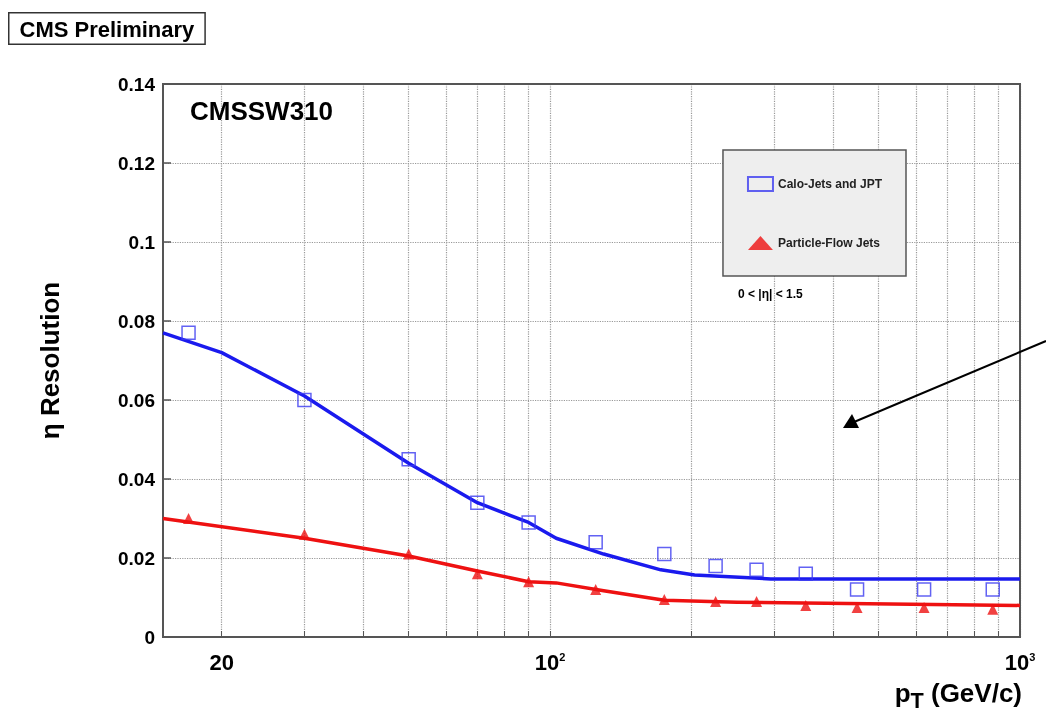  I want to click on x-tick-label: 20, so click(221, 662).